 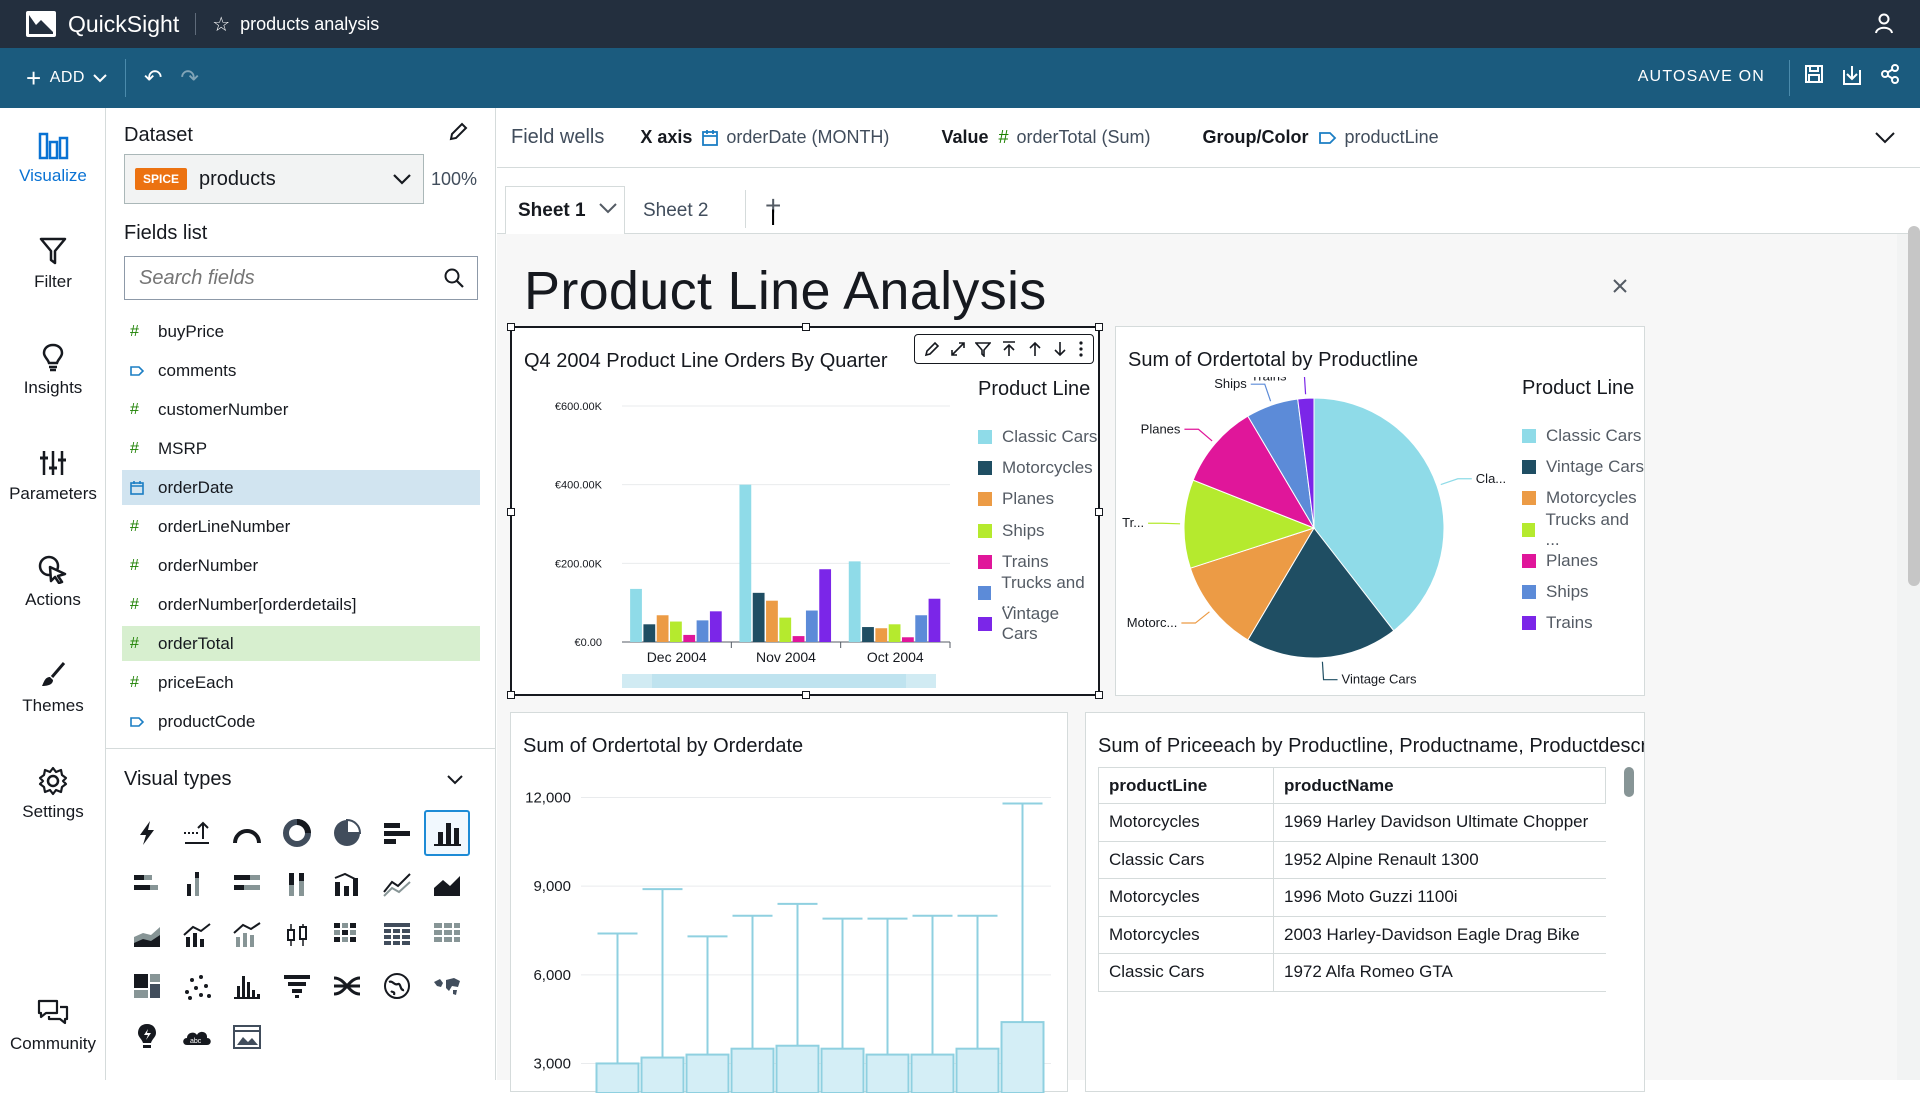 I want to click on line-chart-icon, so click(x=397, y=884).